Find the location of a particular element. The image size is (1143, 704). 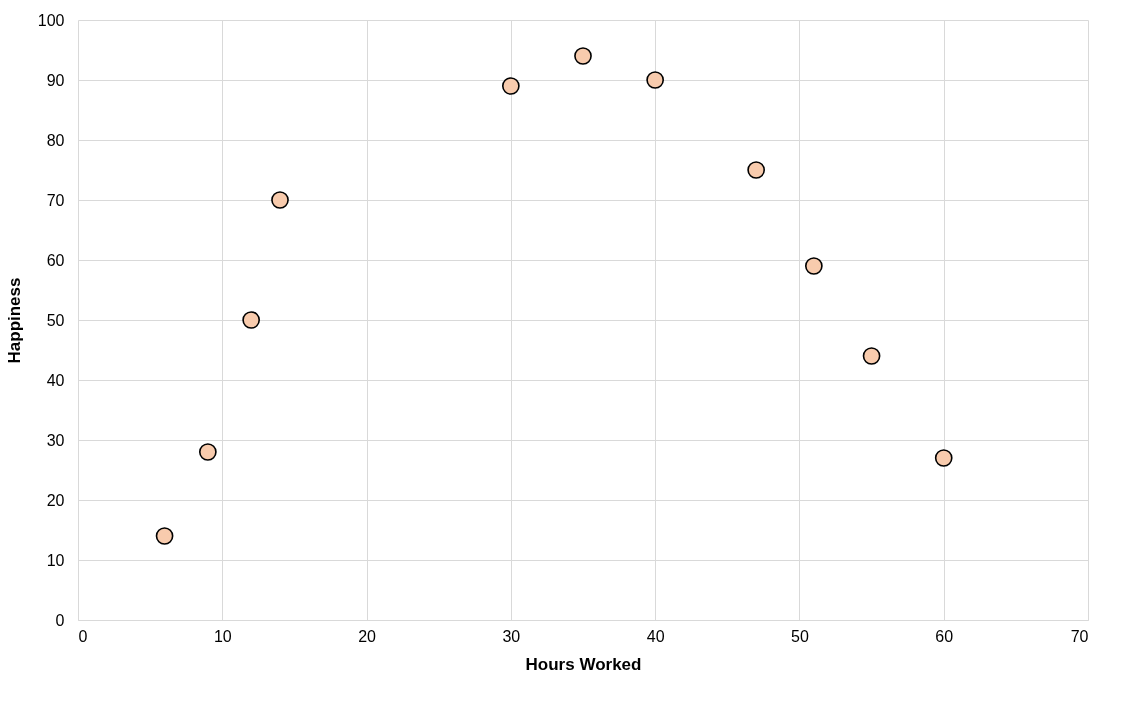

x-tick-label: 60 is located at coordinates (944, 636).